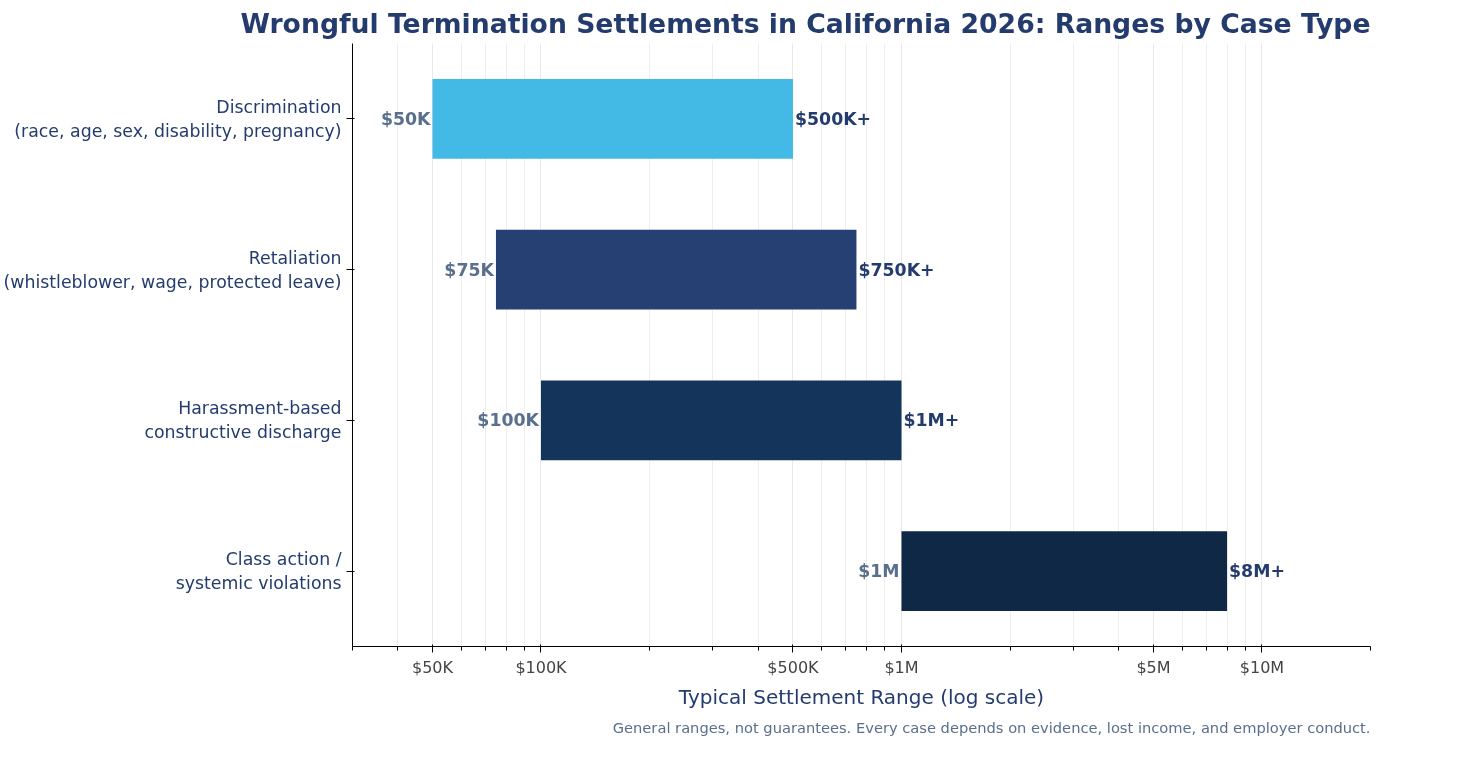 The image size is (1483, 757). What do you see at coordinates (1262, 667) in the screenshot?
I see `x-tick-label: $10M` at bounding box center [1262, 667].